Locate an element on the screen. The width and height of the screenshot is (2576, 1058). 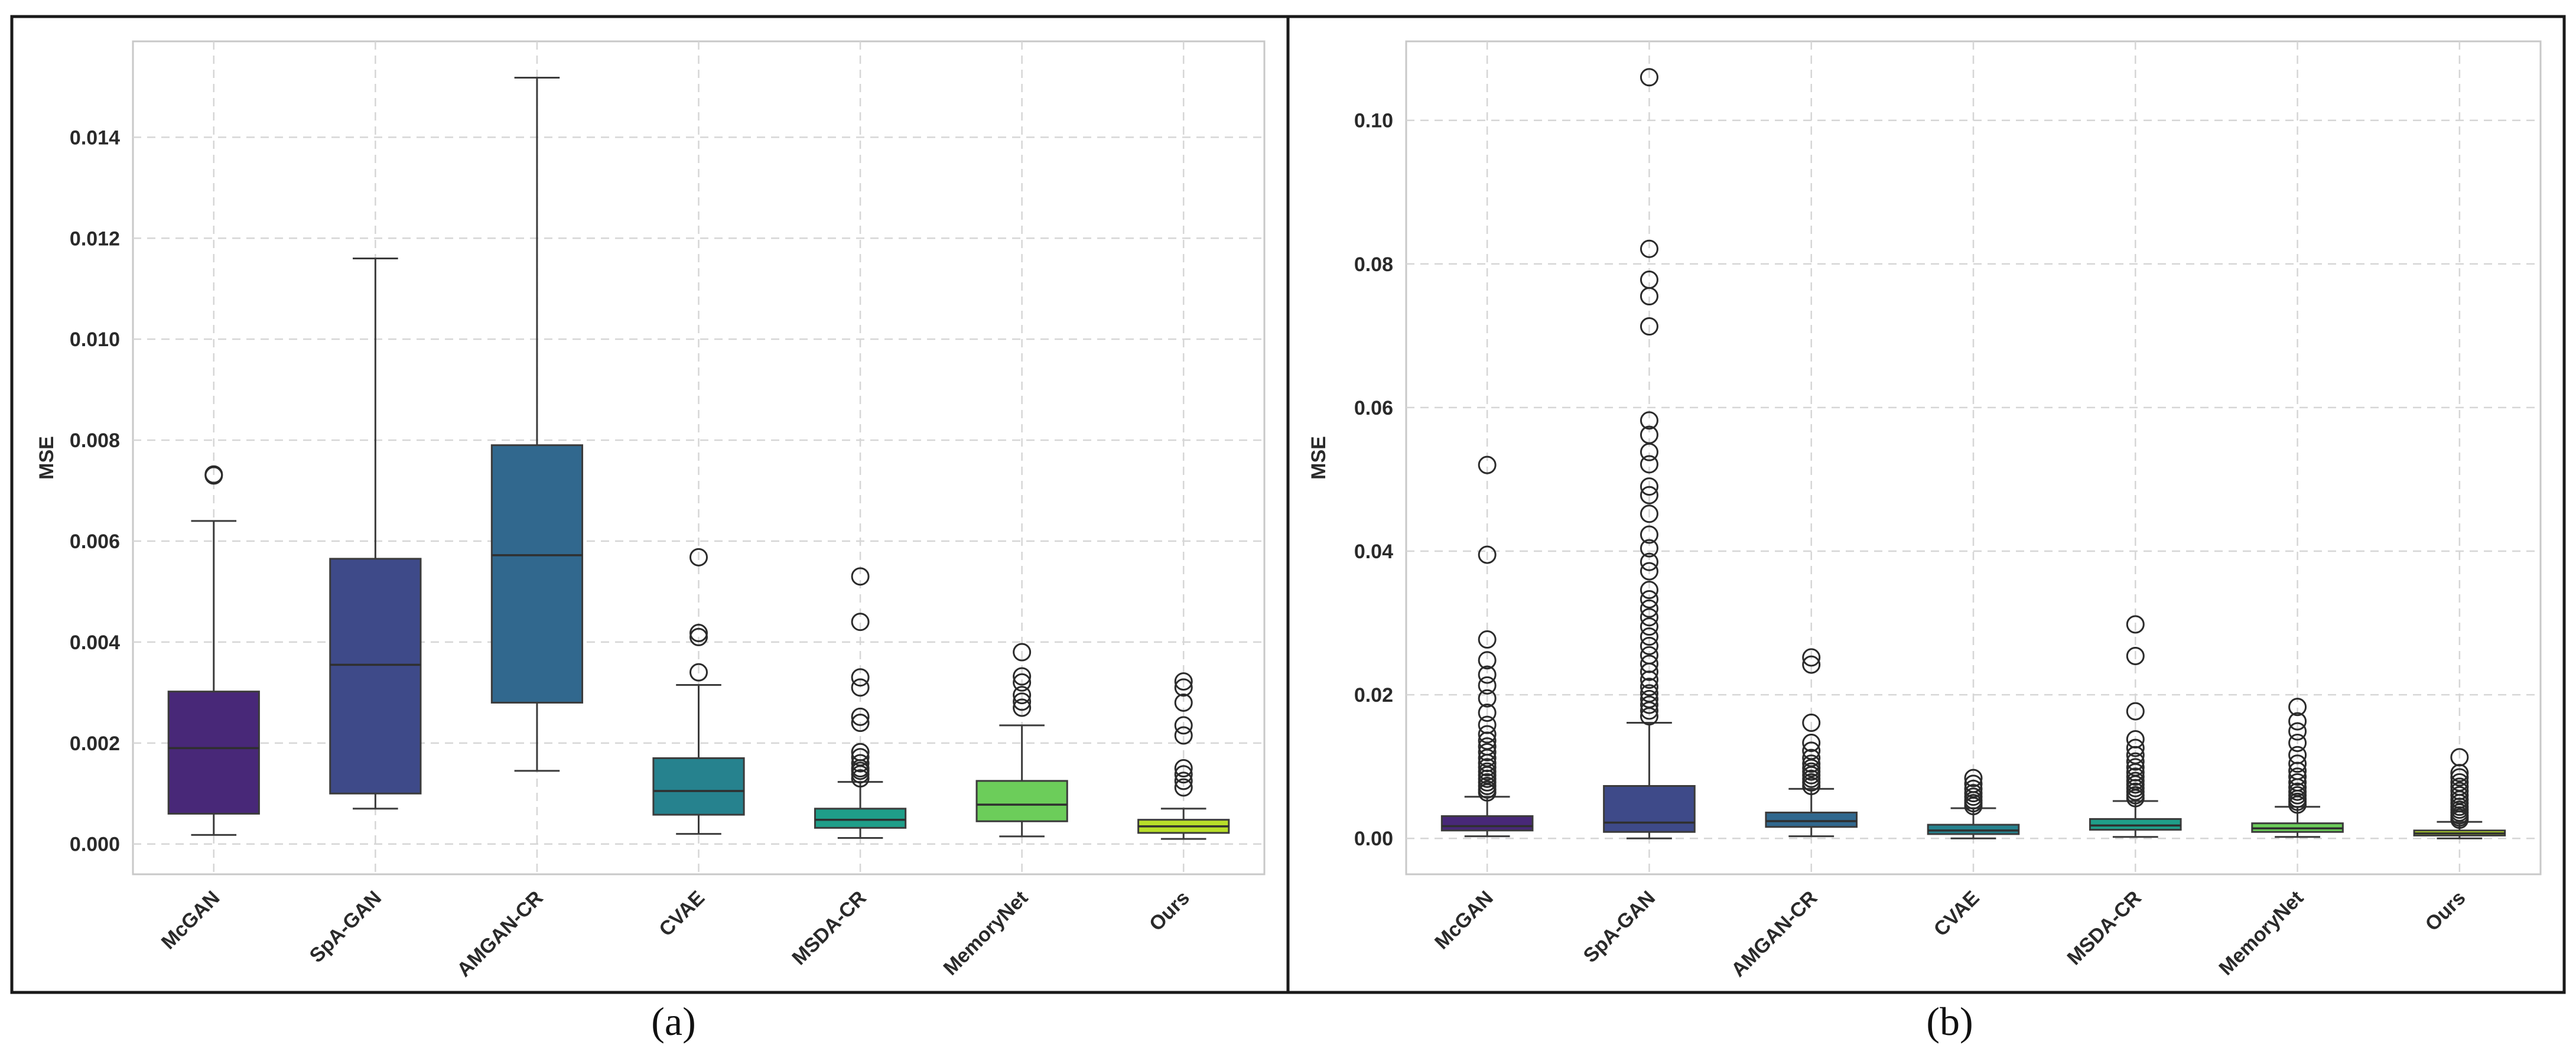
y-tick-label: 0.008 is located at coordinates (95, 440).